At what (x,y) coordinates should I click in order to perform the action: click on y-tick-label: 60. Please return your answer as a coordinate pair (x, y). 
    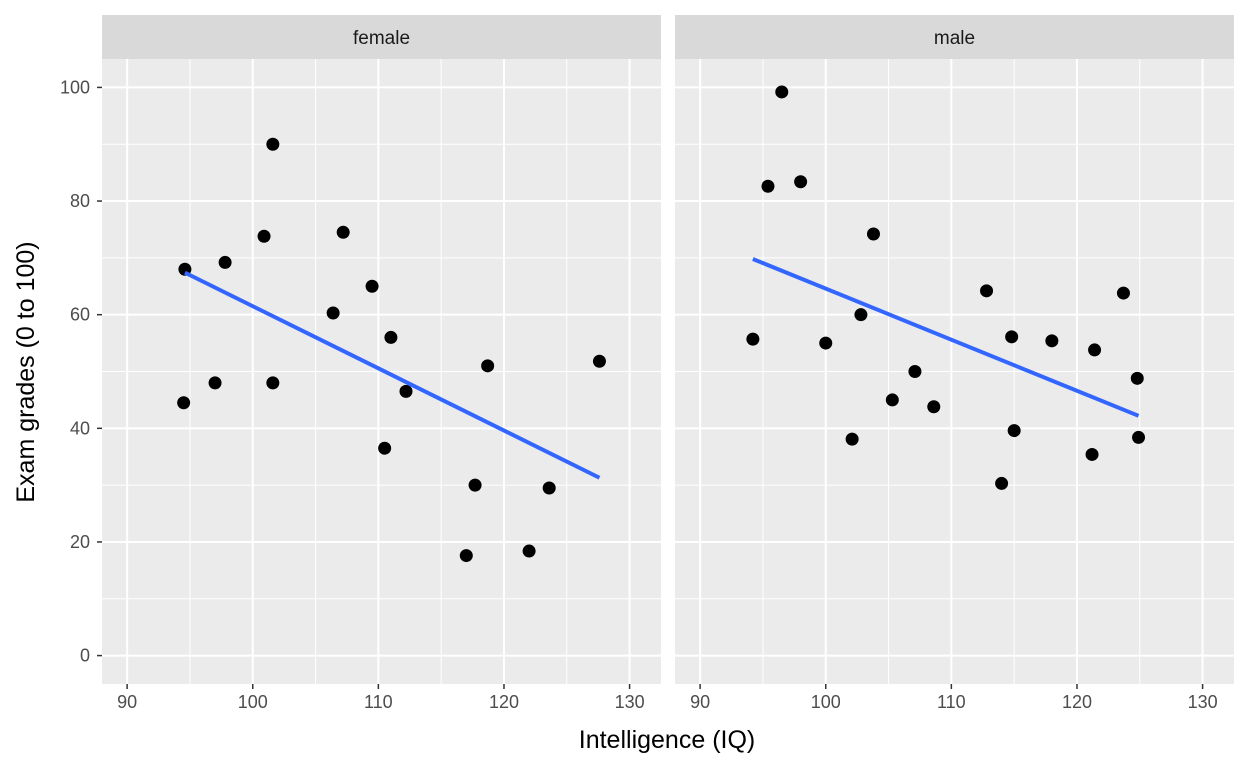
    Looking at the image, I should click on (80, 315).